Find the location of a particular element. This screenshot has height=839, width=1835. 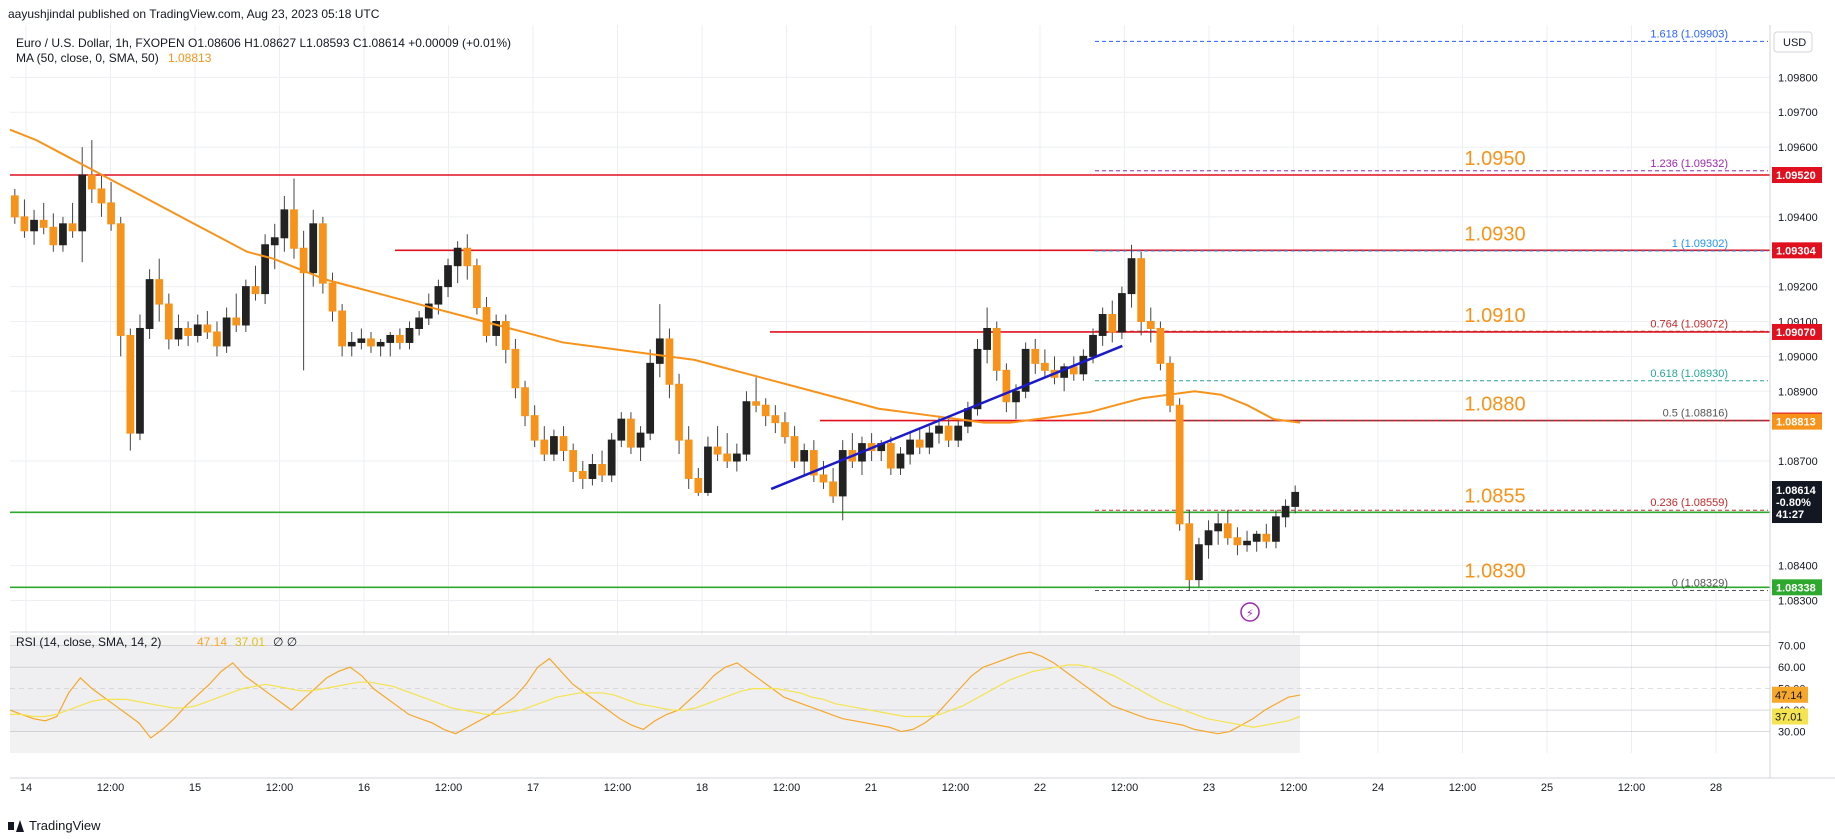

fib-label: 1.618 (1.09903) is located at coordinates (1689, 34).